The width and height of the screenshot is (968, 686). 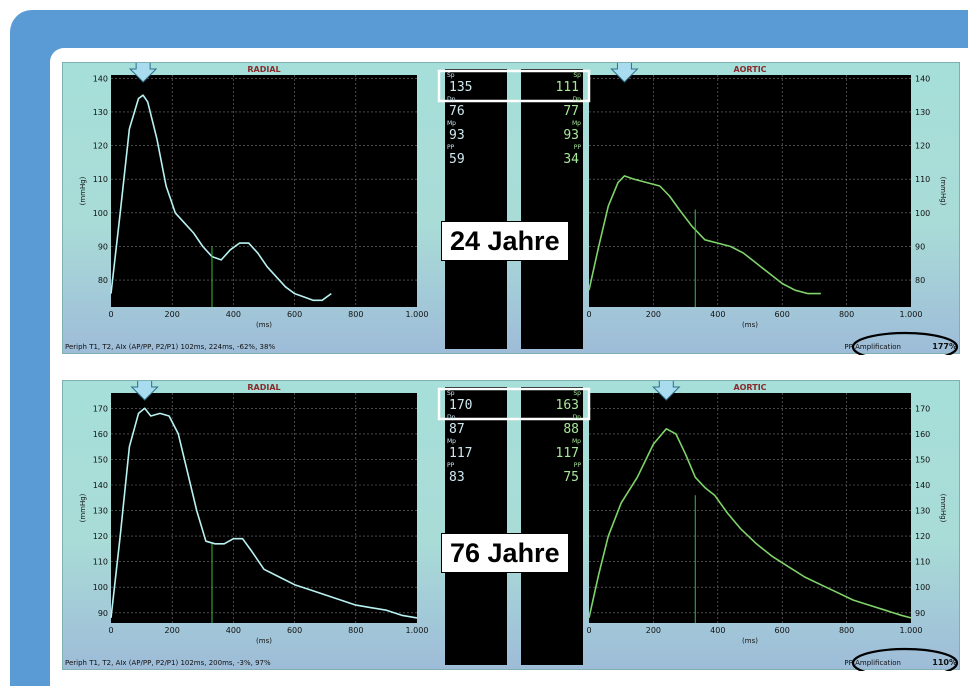 What do you see at coordinates (221, 198) in the screenshot?
I see `radial-waveform-line` at bounding box center [221, 198].